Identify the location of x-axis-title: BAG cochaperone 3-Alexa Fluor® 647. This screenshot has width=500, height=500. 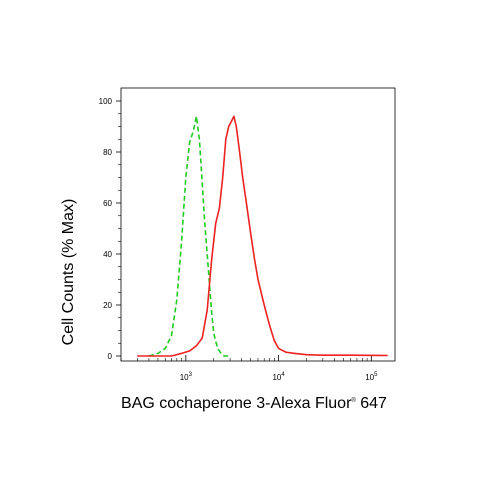
(254, 403).